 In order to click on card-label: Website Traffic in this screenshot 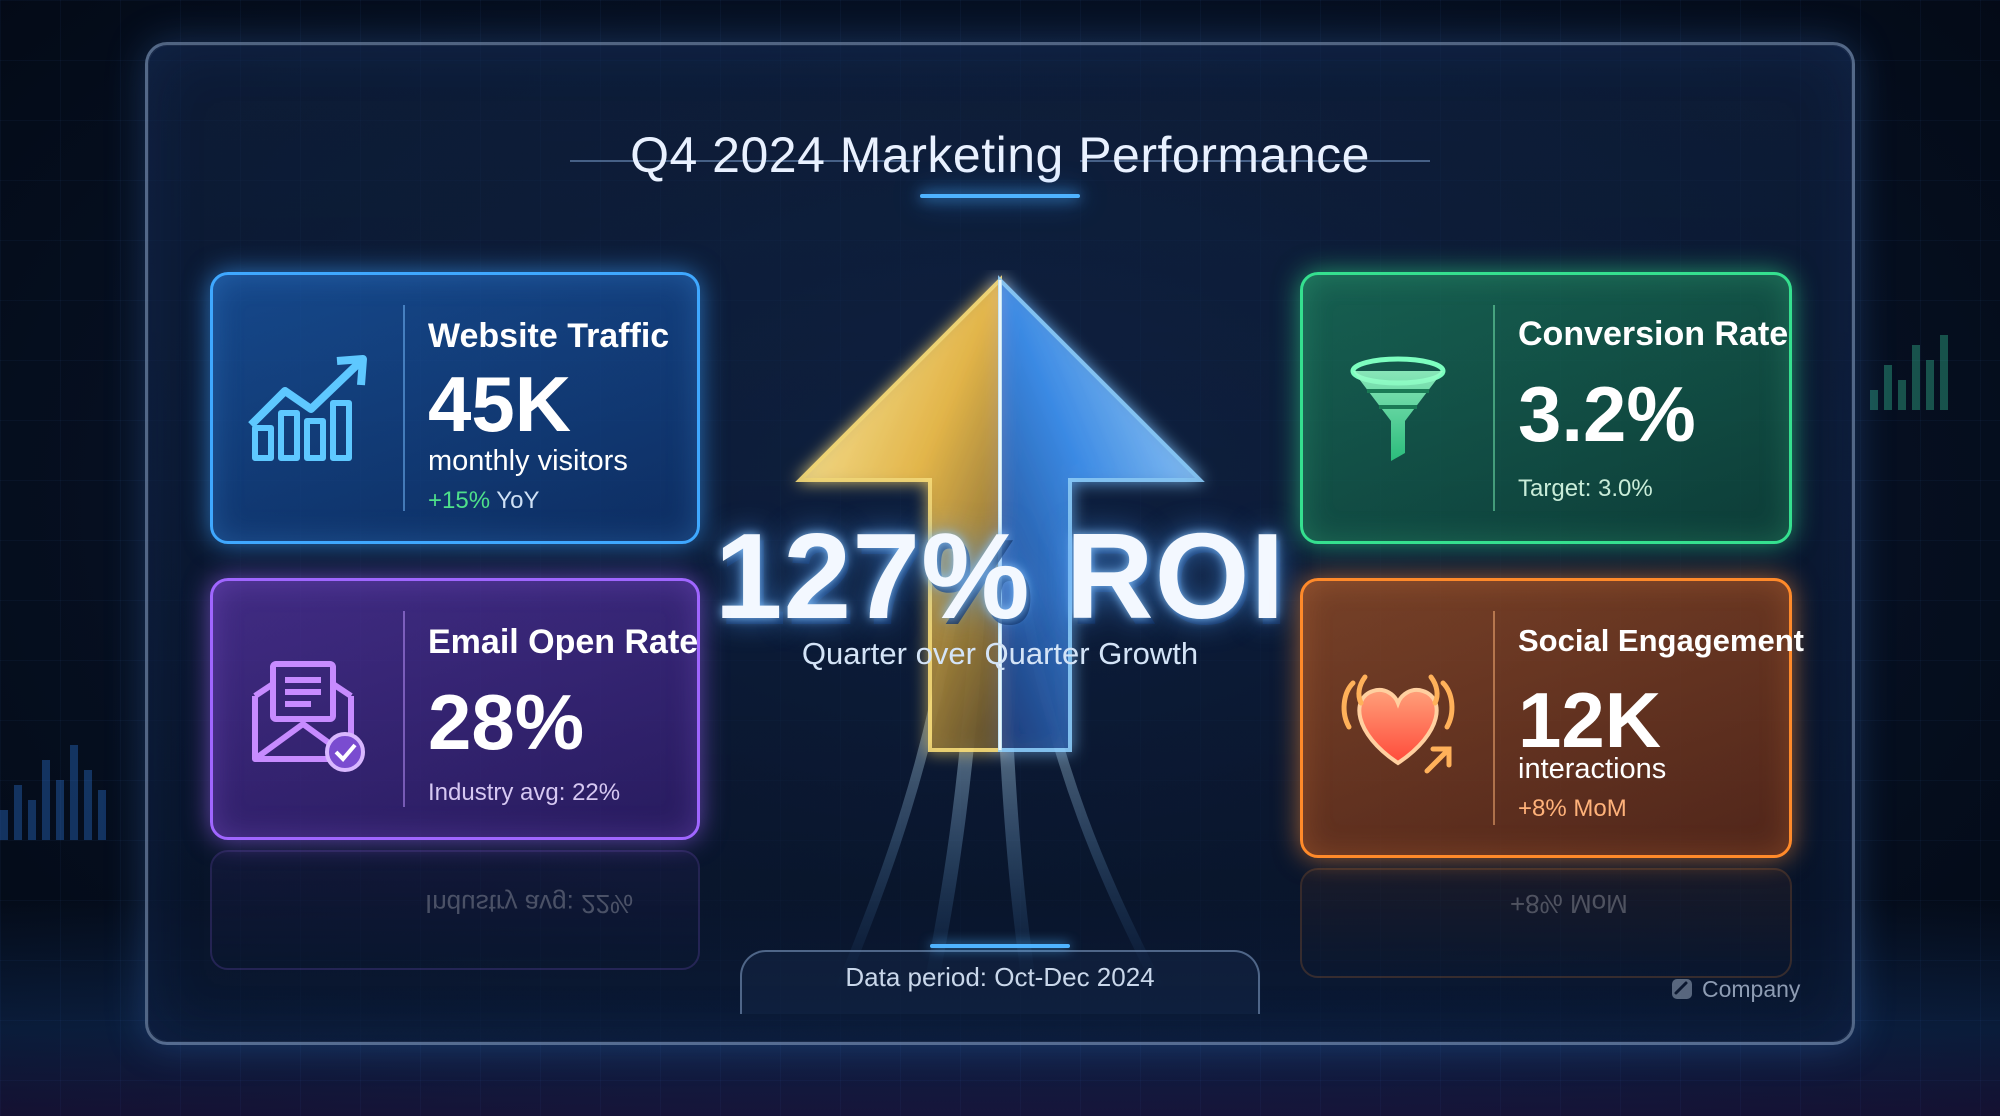, I will do `click(549, 336)`.